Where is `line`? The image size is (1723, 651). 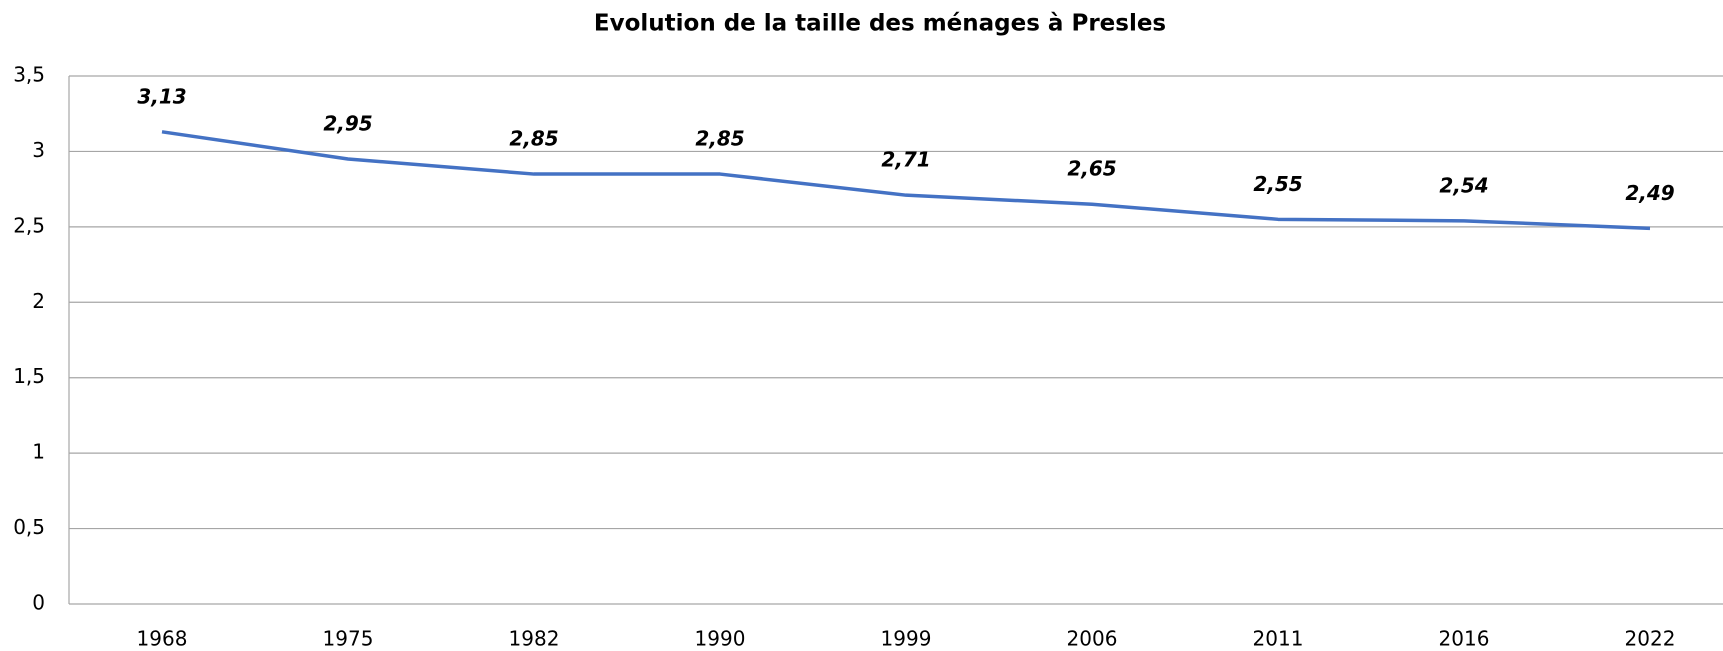 line is located at coordinates (906, 180).